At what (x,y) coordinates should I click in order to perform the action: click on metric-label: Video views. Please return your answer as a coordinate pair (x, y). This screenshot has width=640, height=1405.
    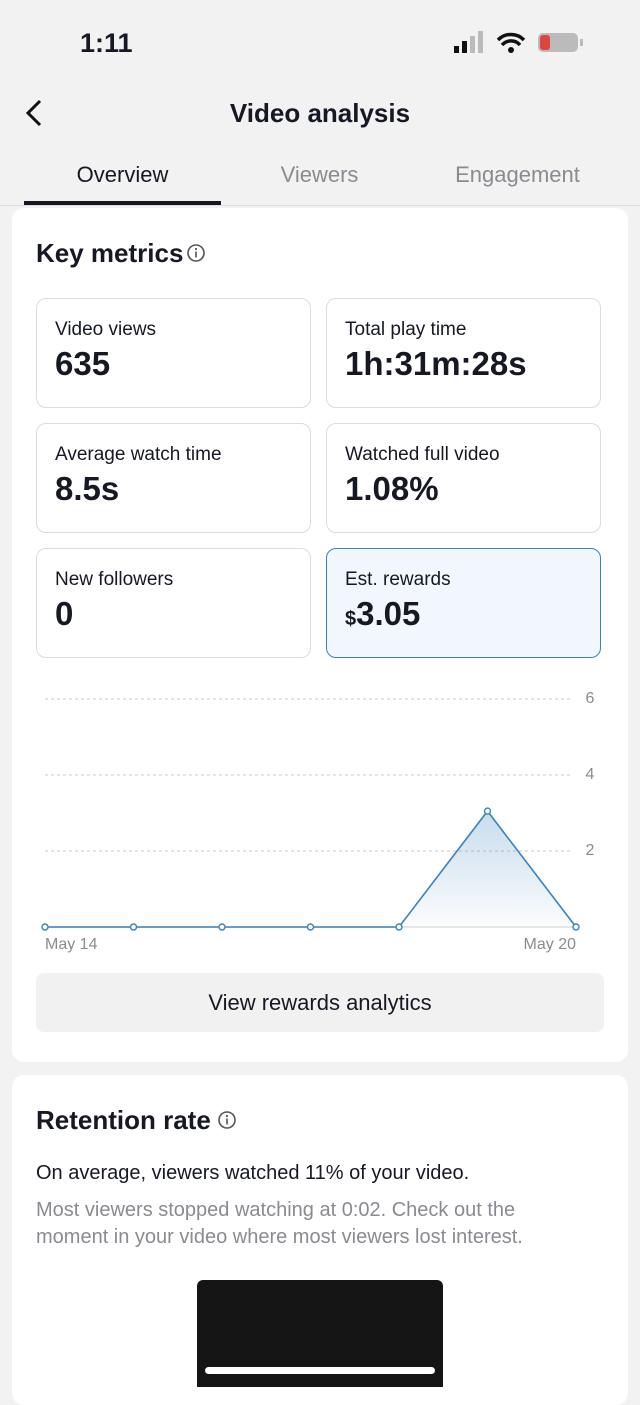
    Looking at the image, I should click on (106, 329).